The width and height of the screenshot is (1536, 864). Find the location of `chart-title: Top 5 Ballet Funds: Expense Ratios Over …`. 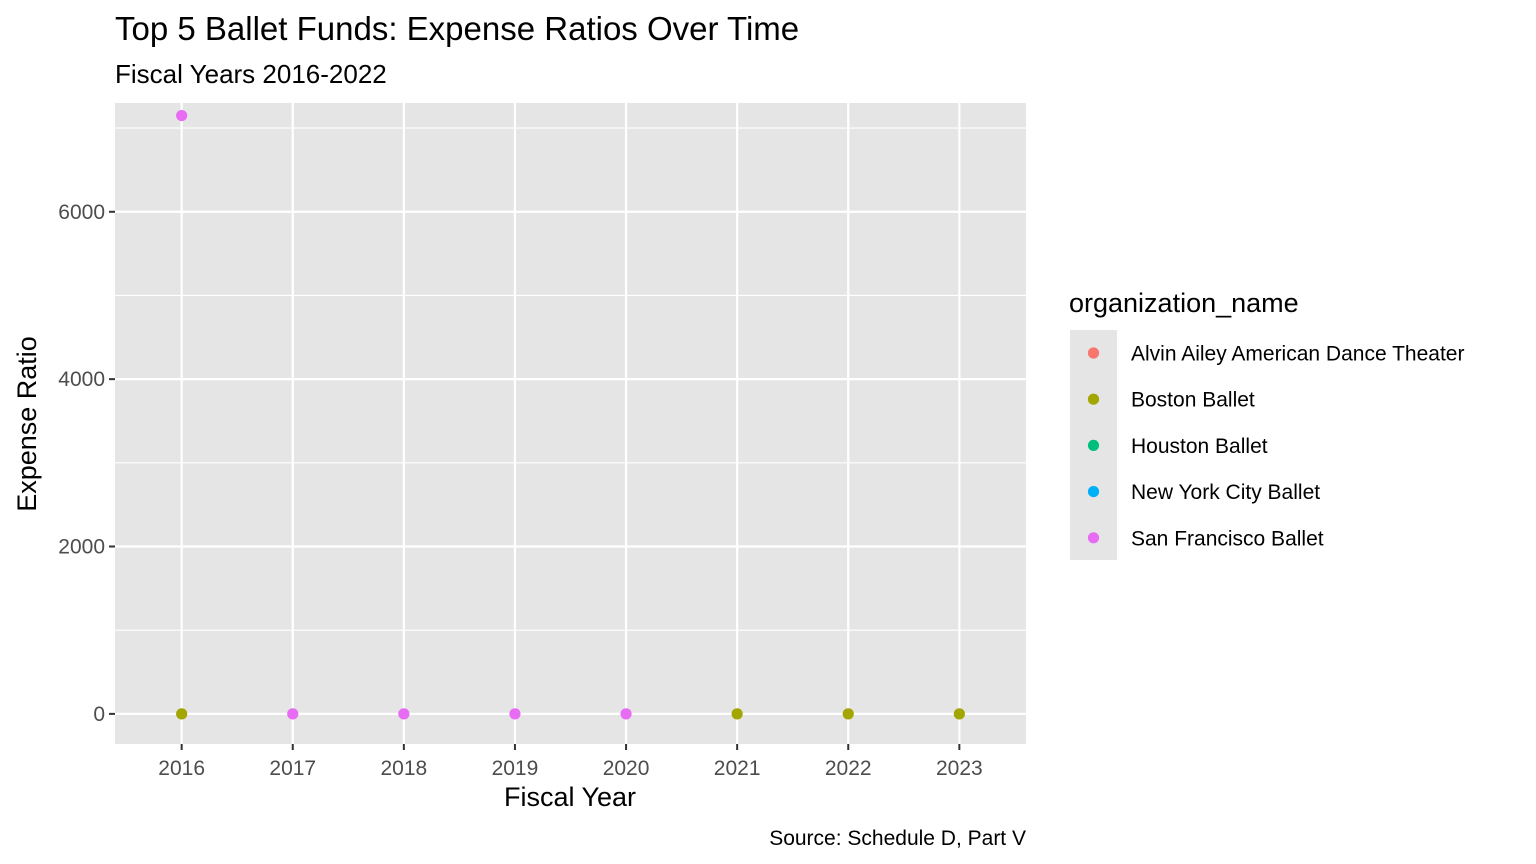

chart-title: Top 5 Ballet Funds: Expense Ratios Over … is located at coordinates (457, 28).